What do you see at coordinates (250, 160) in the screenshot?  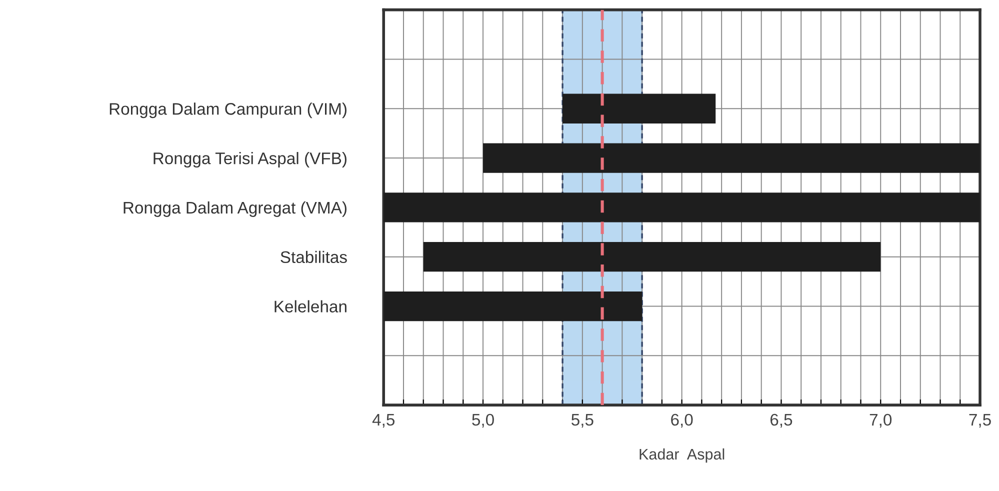 I see `y-tick-label: Rongga Terisi Aspal (VFB)` at bounding box center [250, 160].